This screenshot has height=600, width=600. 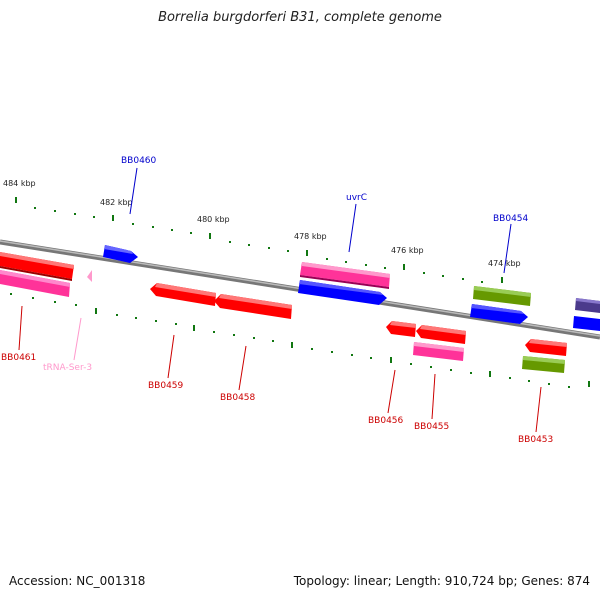 I want to click on gene-bb0453-green, so click(x=543, y=364).